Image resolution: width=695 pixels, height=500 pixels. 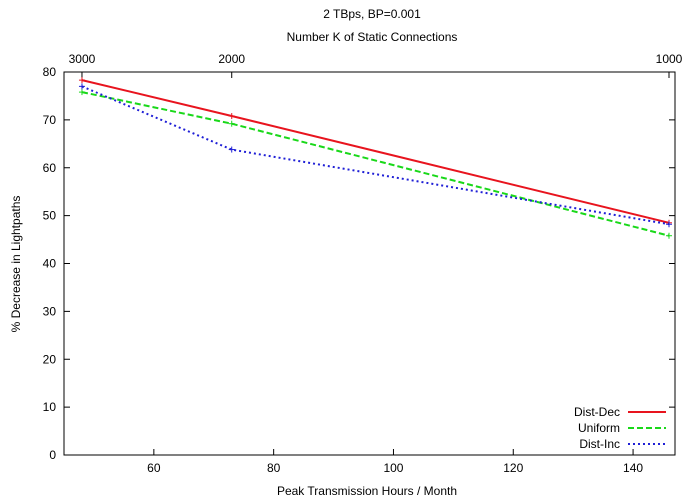 I want to click on legend-label: Uniform, so click(x=599, y=428).